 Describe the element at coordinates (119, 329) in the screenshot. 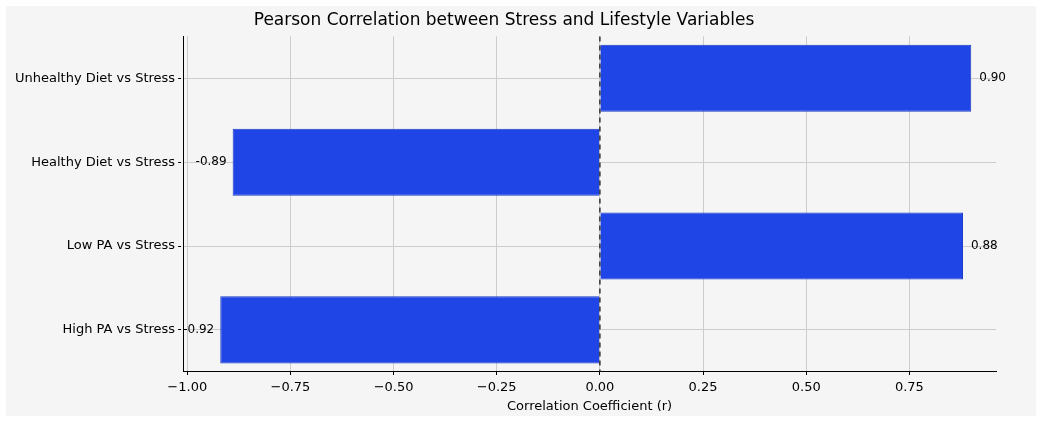

I see `y-tick-label: High PA vs Stress` at that location.